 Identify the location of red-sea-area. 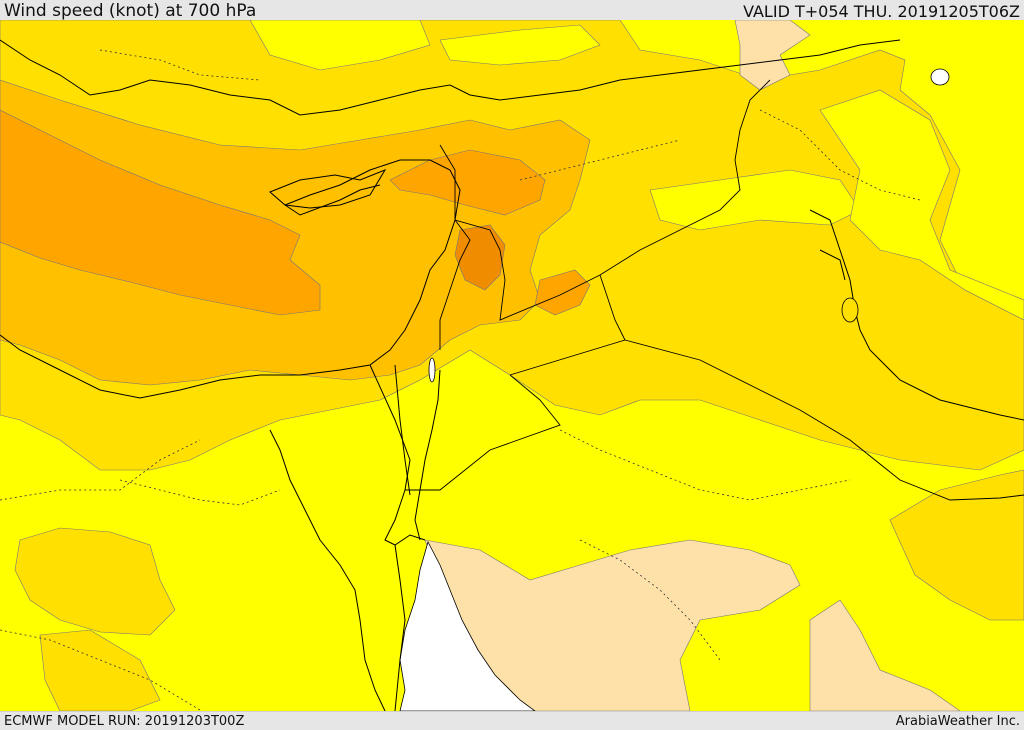
(467, 625).